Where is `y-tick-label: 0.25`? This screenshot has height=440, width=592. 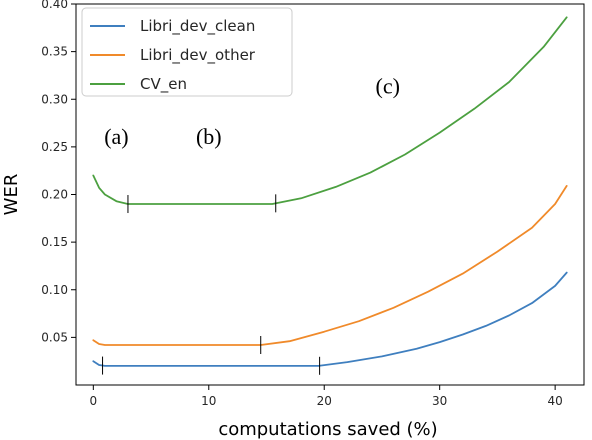
y-tick-label: 0.25 is located at coordinates (54, 147).